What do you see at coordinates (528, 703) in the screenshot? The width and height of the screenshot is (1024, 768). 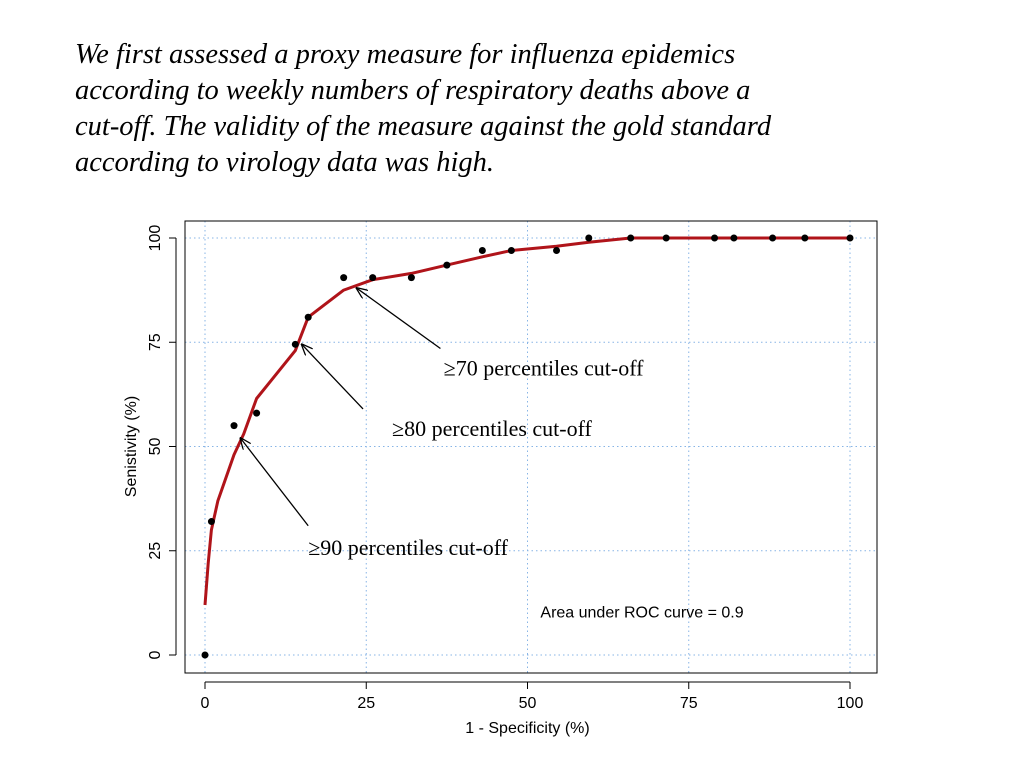 I see `x-tick-label: 50` at bounding box center [528, 703].